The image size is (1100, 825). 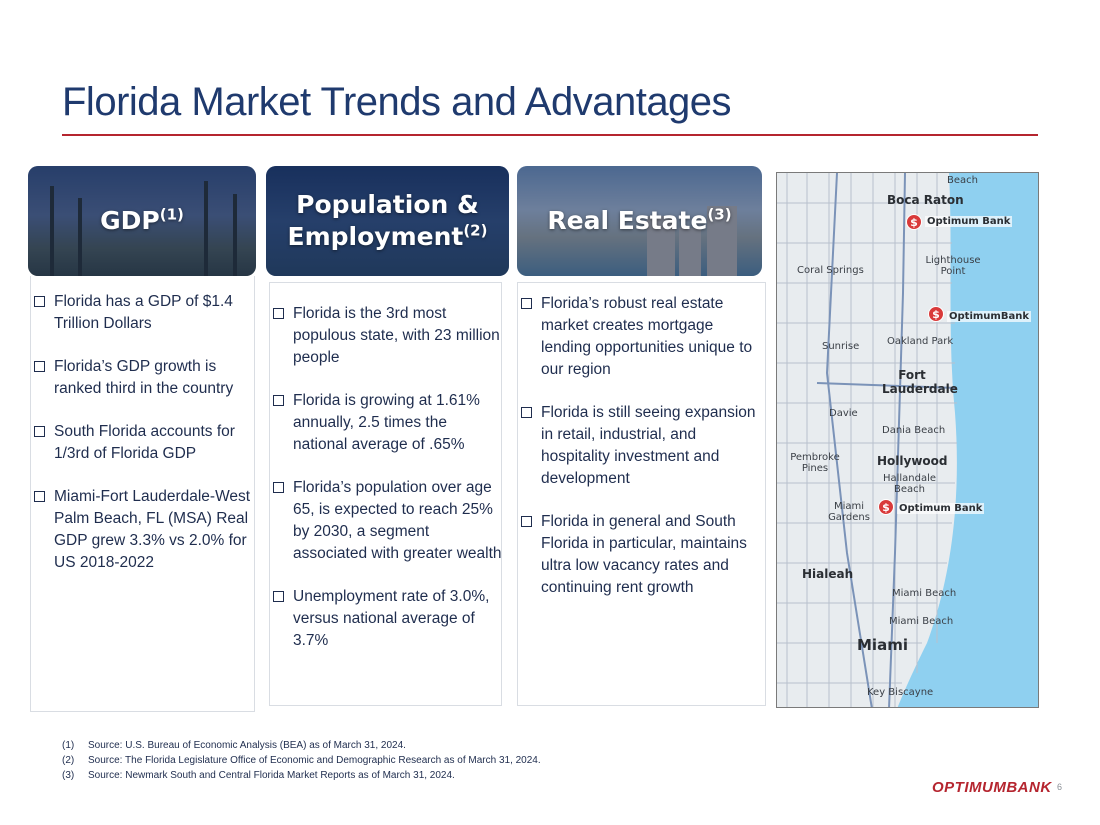 I want to click on bank-pin-label: OptimumBank, so click(x=989, y=316).